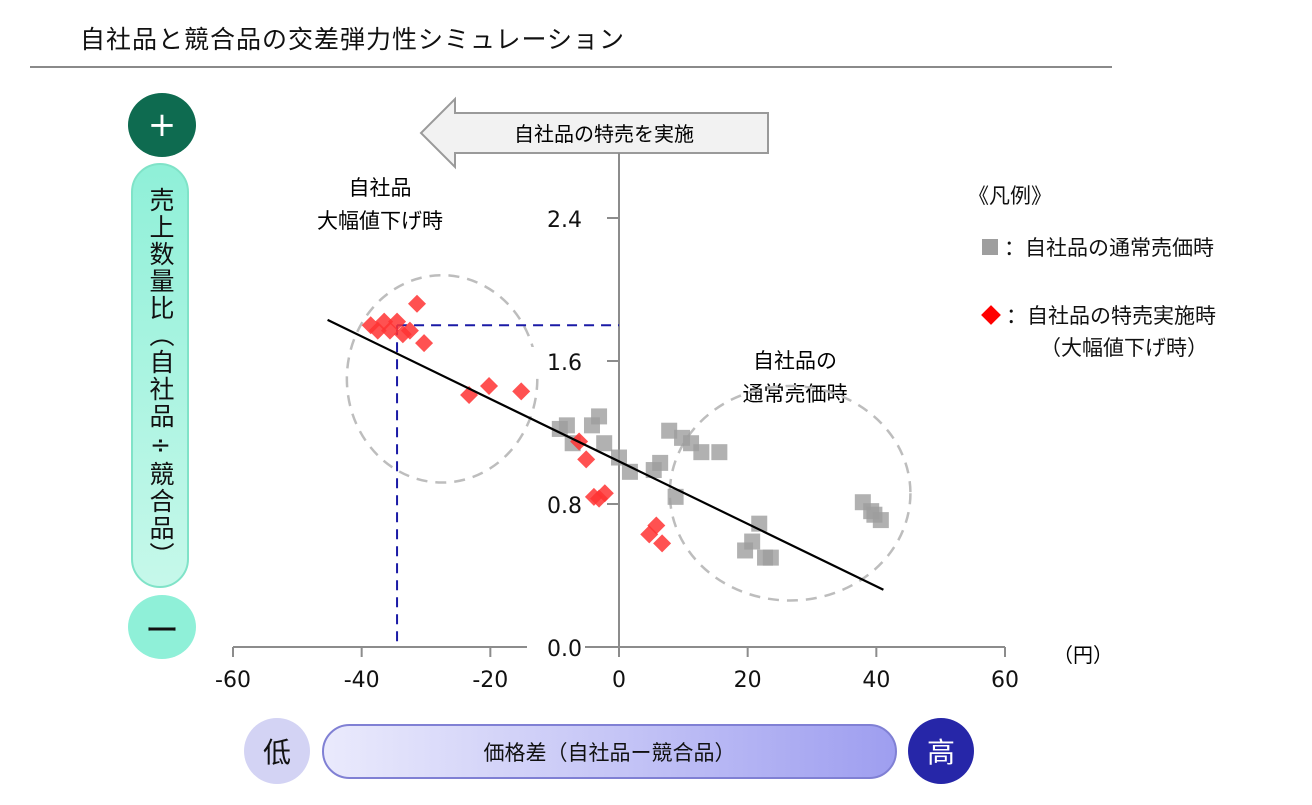 The height and width of the screenshot is (805, 1312). I want to click on sale-arrow: 自社品の特売を実施, so click(594, 133).